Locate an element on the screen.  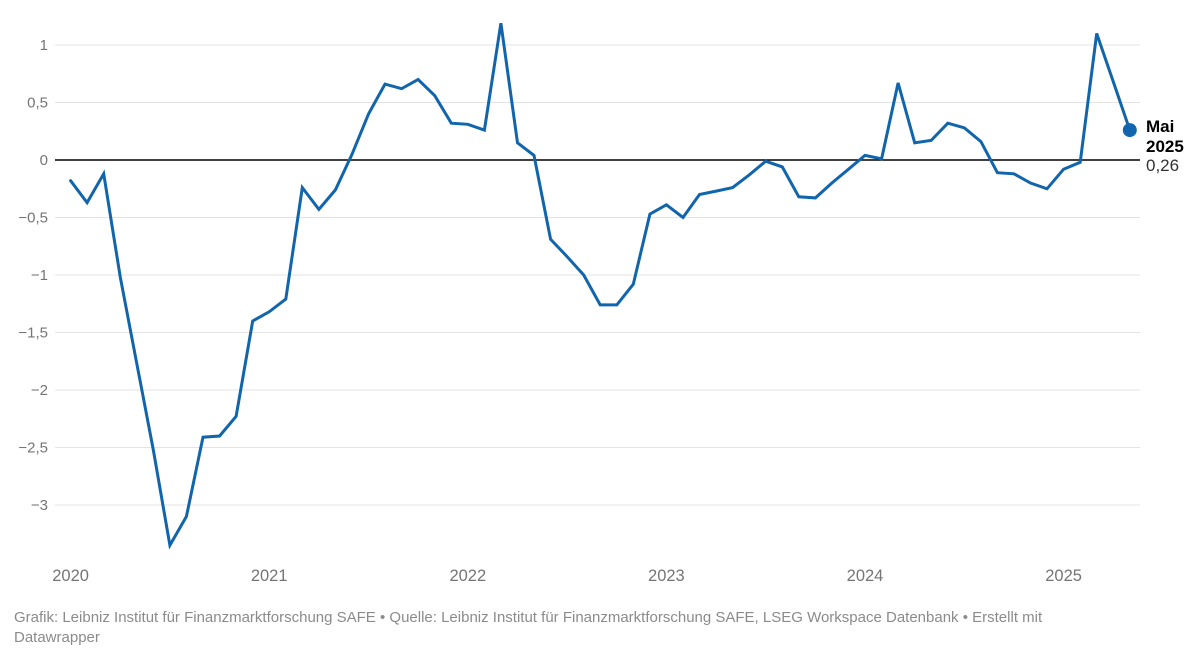
x-tick-label: 2025 is located at coordinates (1063, 576).